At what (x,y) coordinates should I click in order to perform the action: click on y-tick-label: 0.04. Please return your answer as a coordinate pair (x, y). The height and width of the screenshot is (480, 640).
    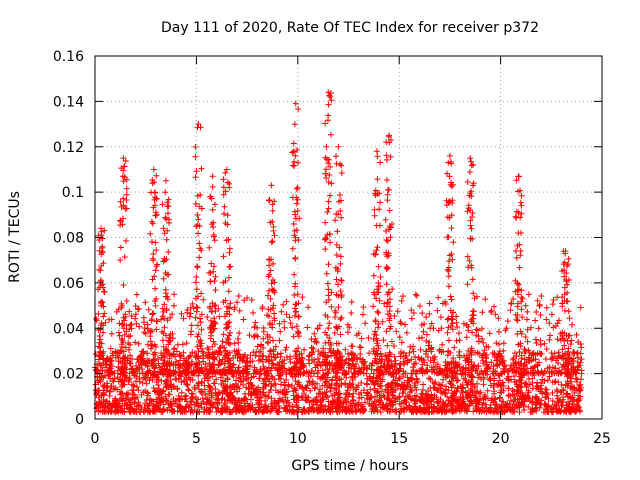
    Looking at the image, I should click on (68, 329).